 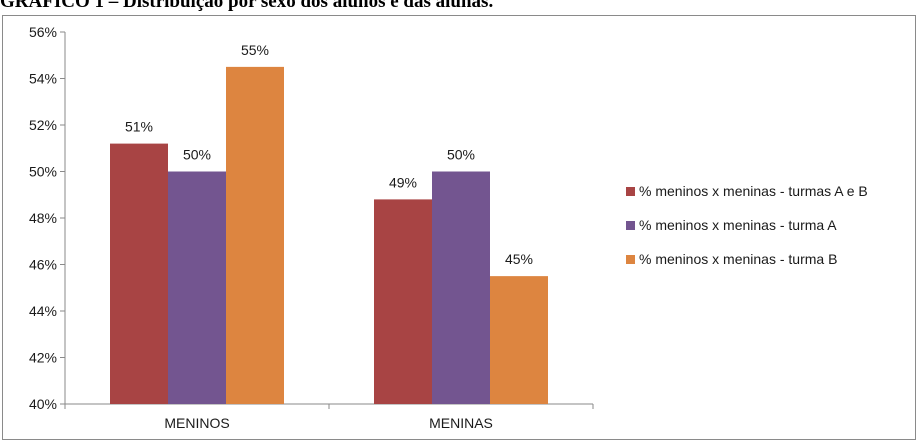 What do you see at coordinates (43, 32) in the screenshot?
I see `y-tick-label: 56%` at bounding box center [43, 32].